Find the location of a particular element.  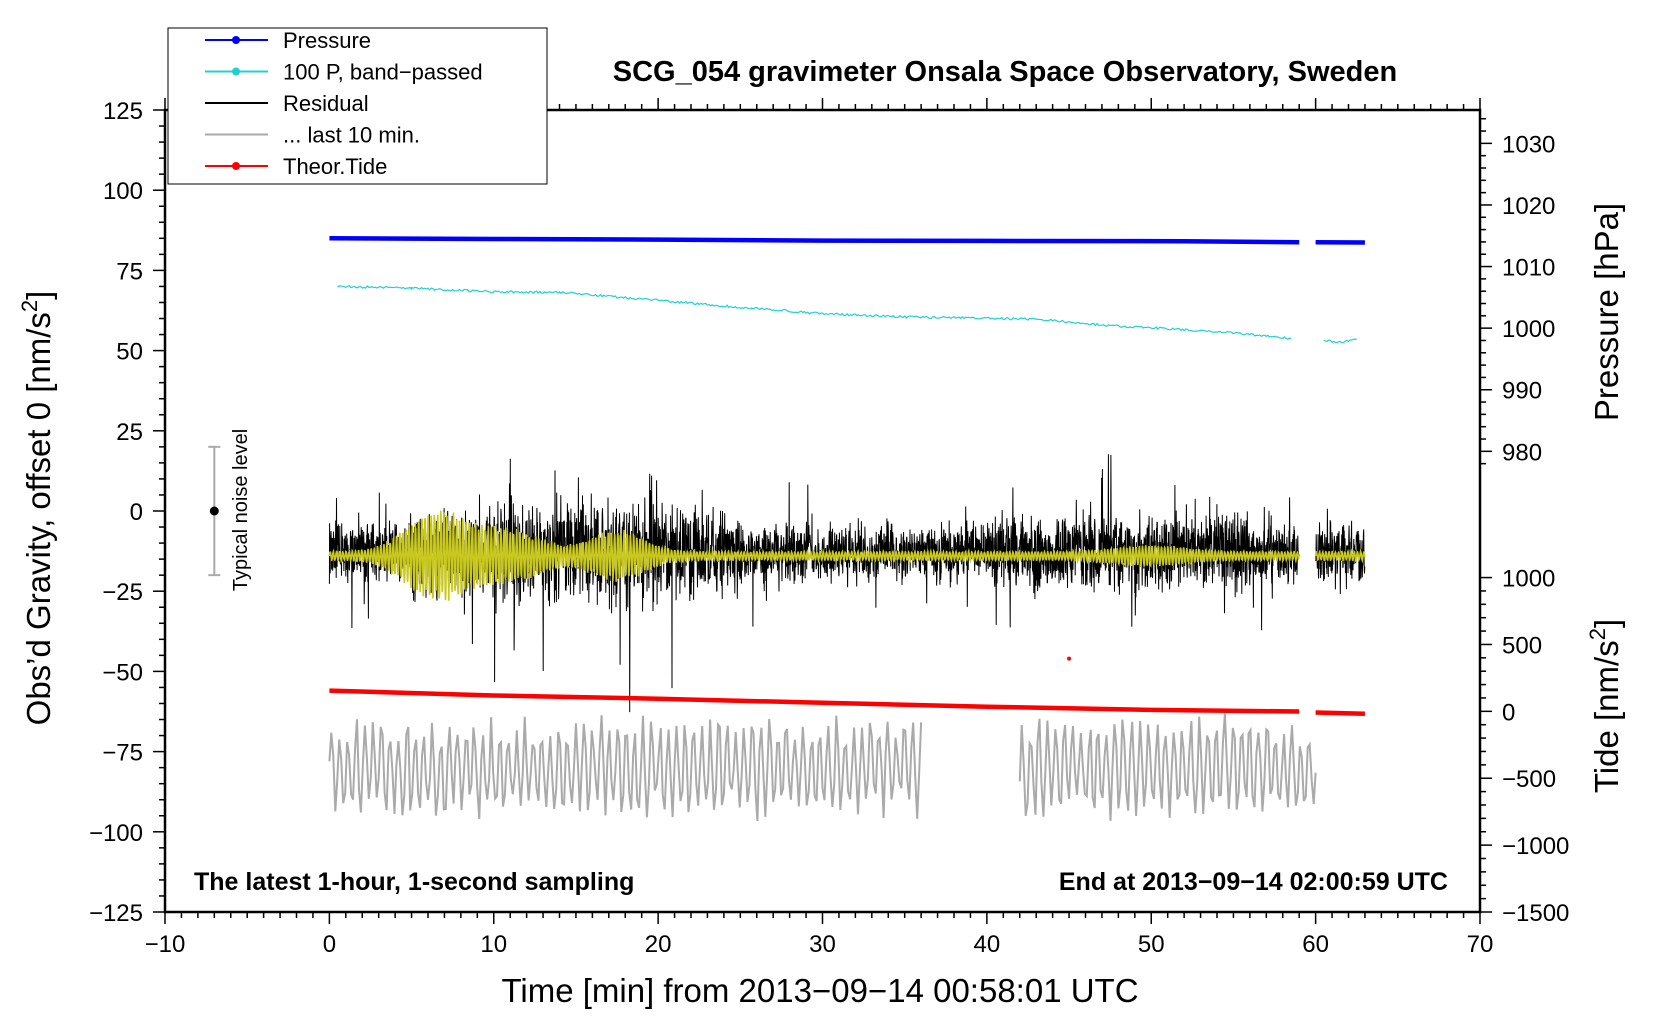

pressure-tick-label: 1010 is located at coordinates (1528, 268).